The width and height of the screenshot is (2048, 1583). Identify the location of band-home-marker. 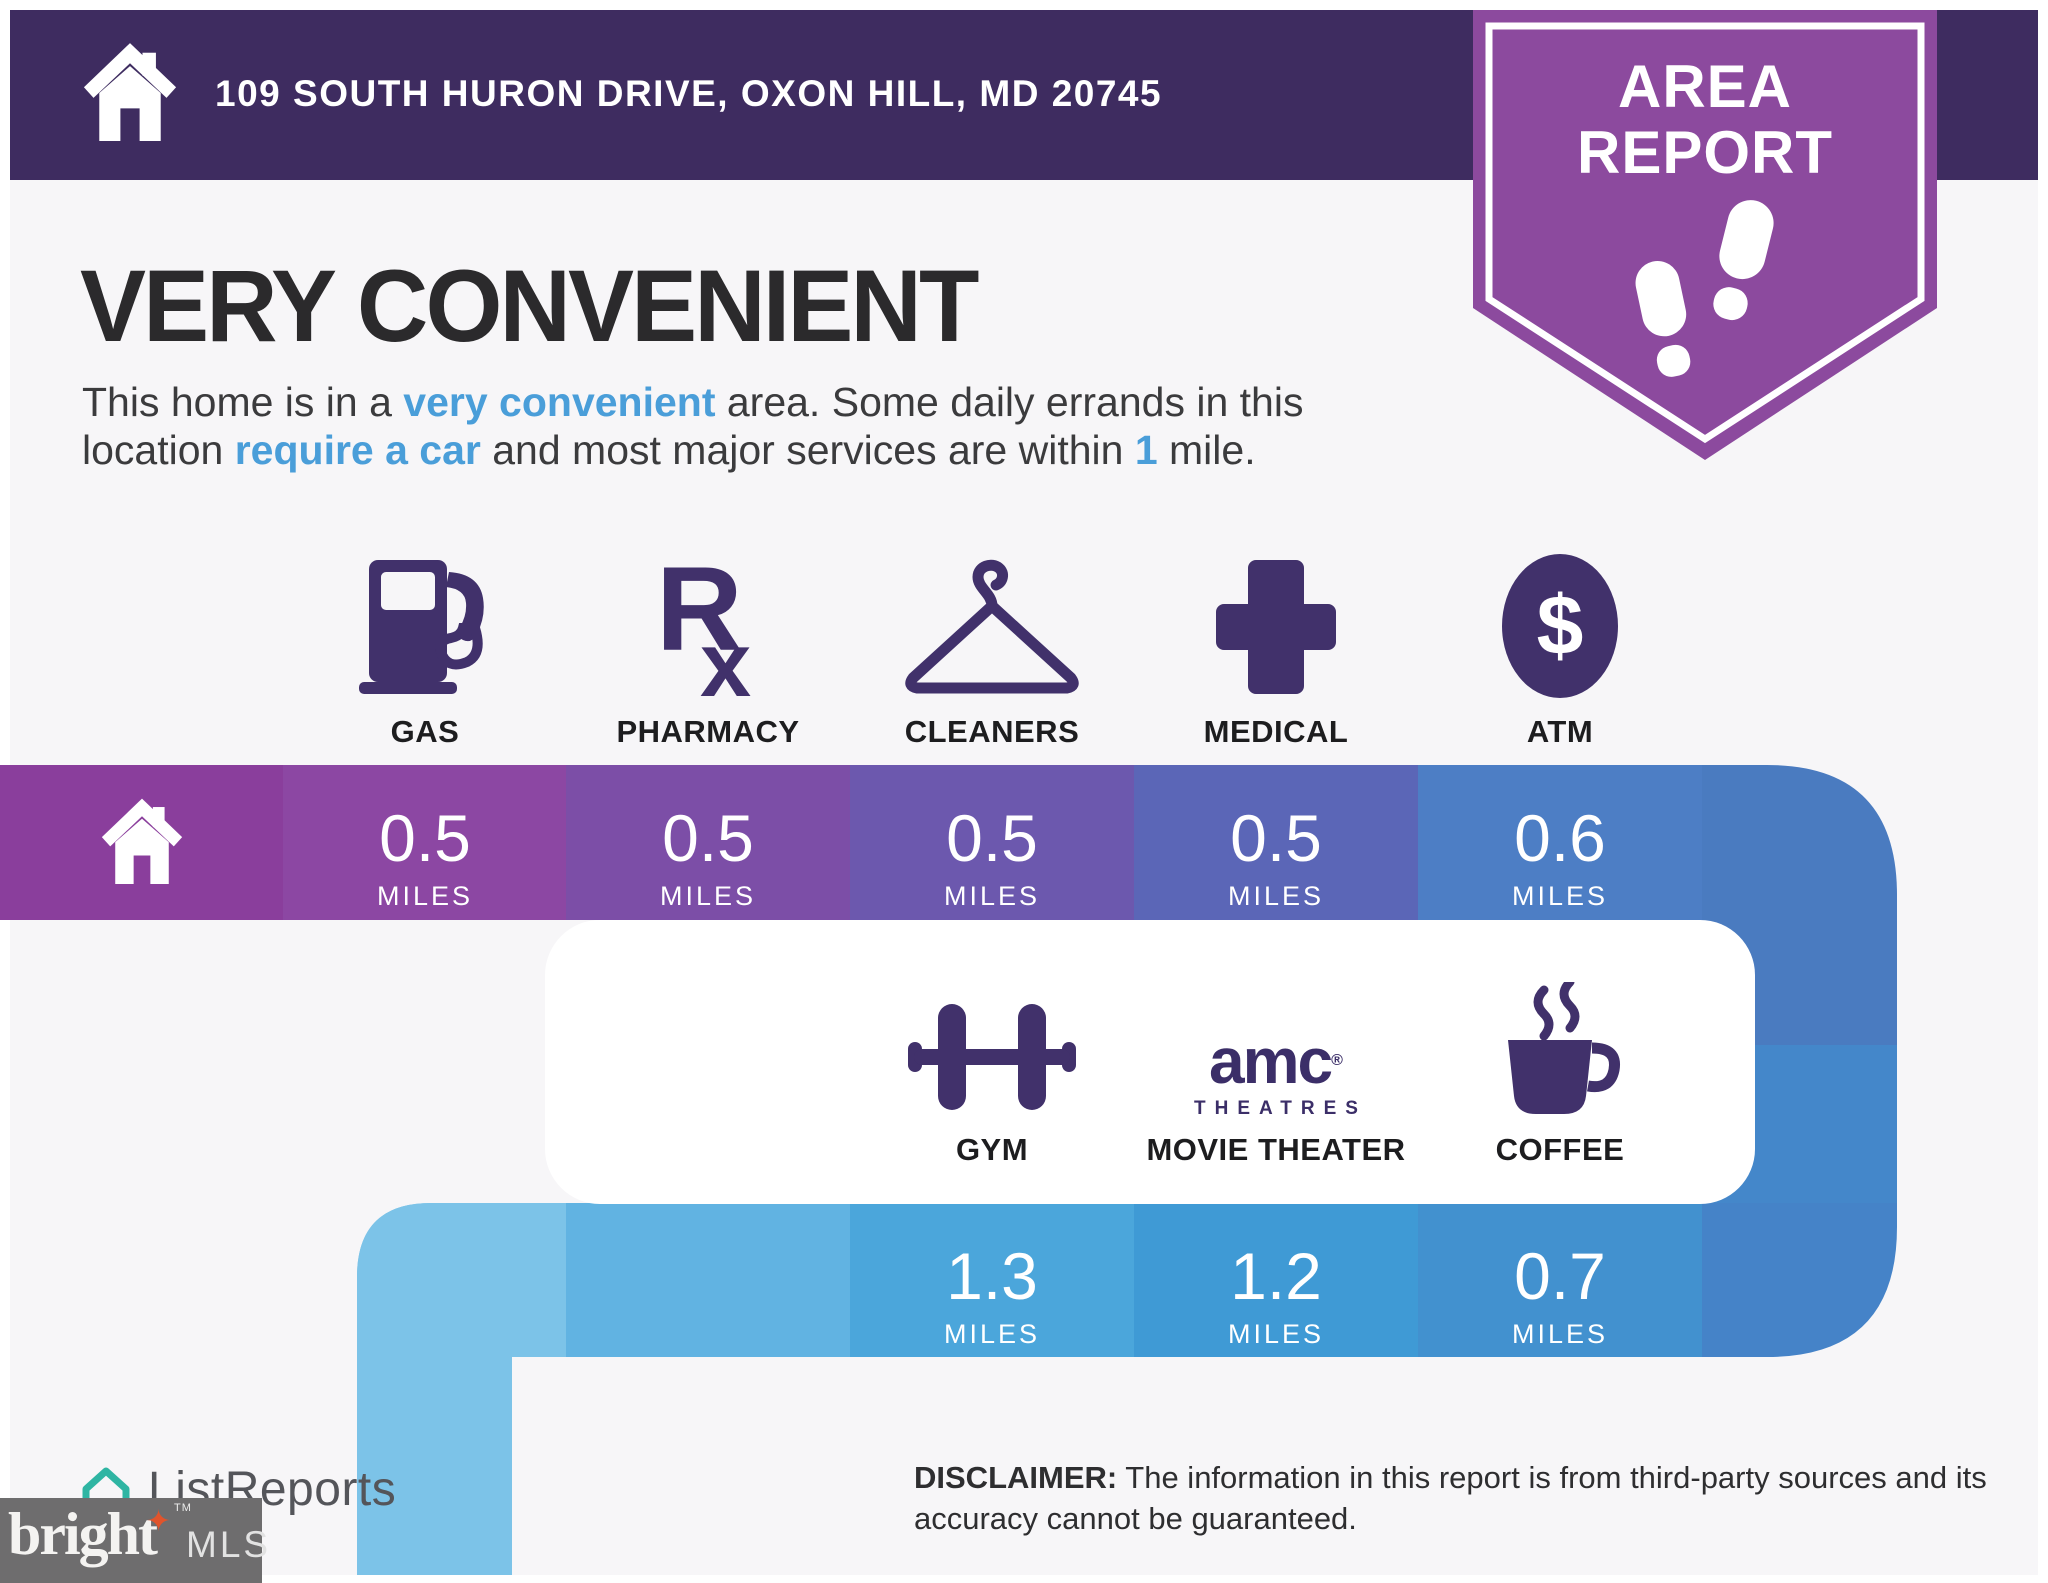
(141, 842).